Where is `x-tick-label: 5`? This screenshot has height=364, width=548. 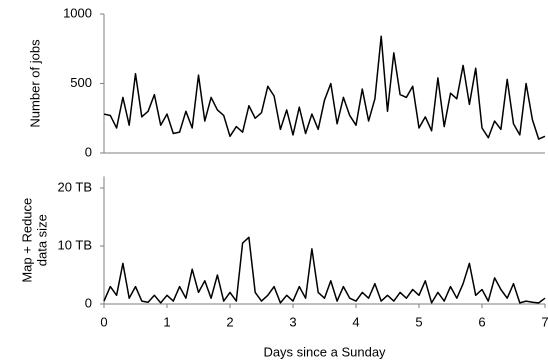 x-tick-label: 5 is located at coordinates (418, 321).